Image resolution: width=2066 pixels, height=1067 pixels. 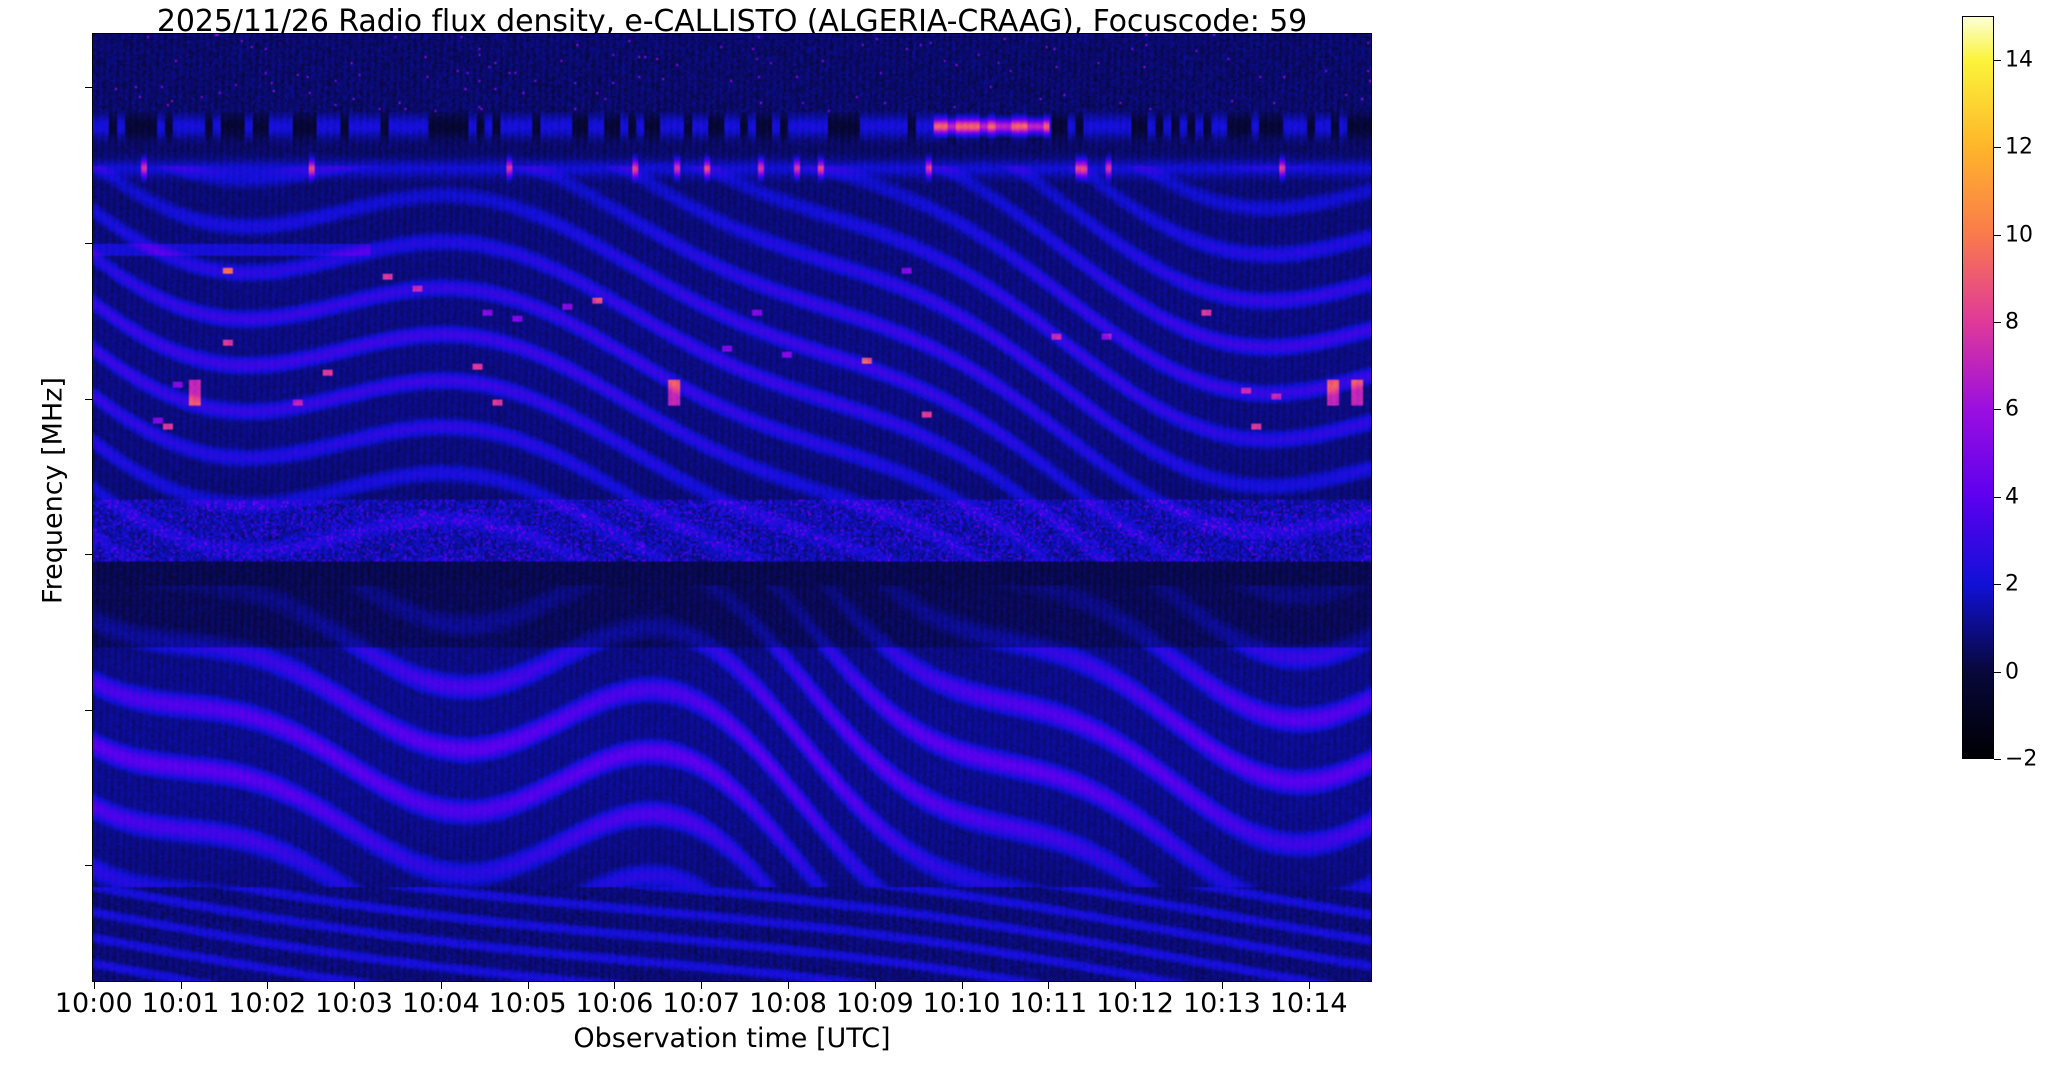 I want to click on x-tick-label: 10:02, so click(x=267, y=1003).